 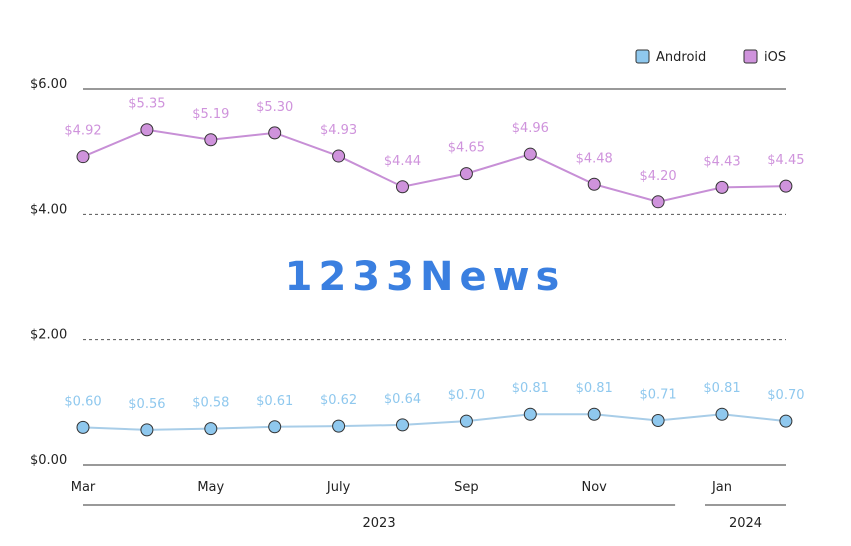 I want to click on data-label-ios: $5.19, so click(x=210, y=114).